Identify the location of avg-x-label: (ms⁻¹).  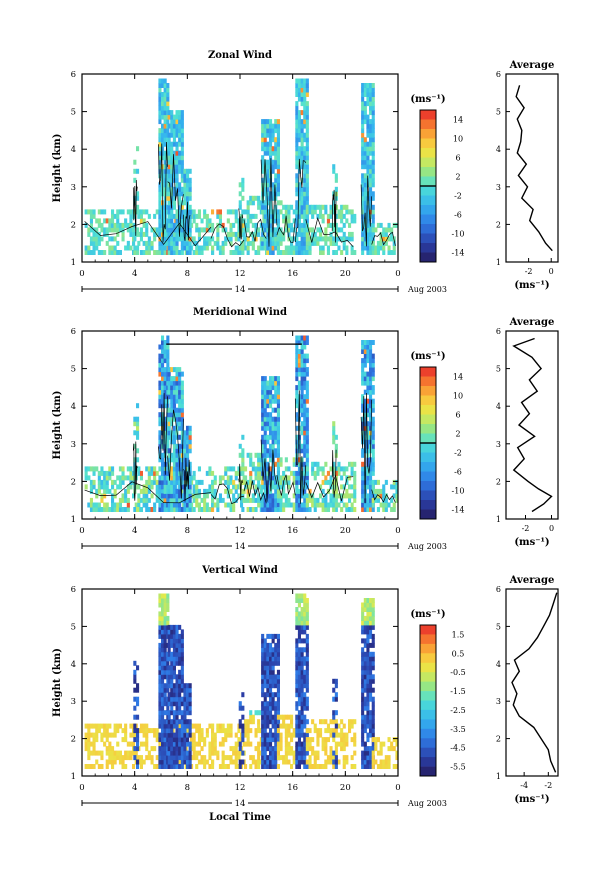
(531, 285).